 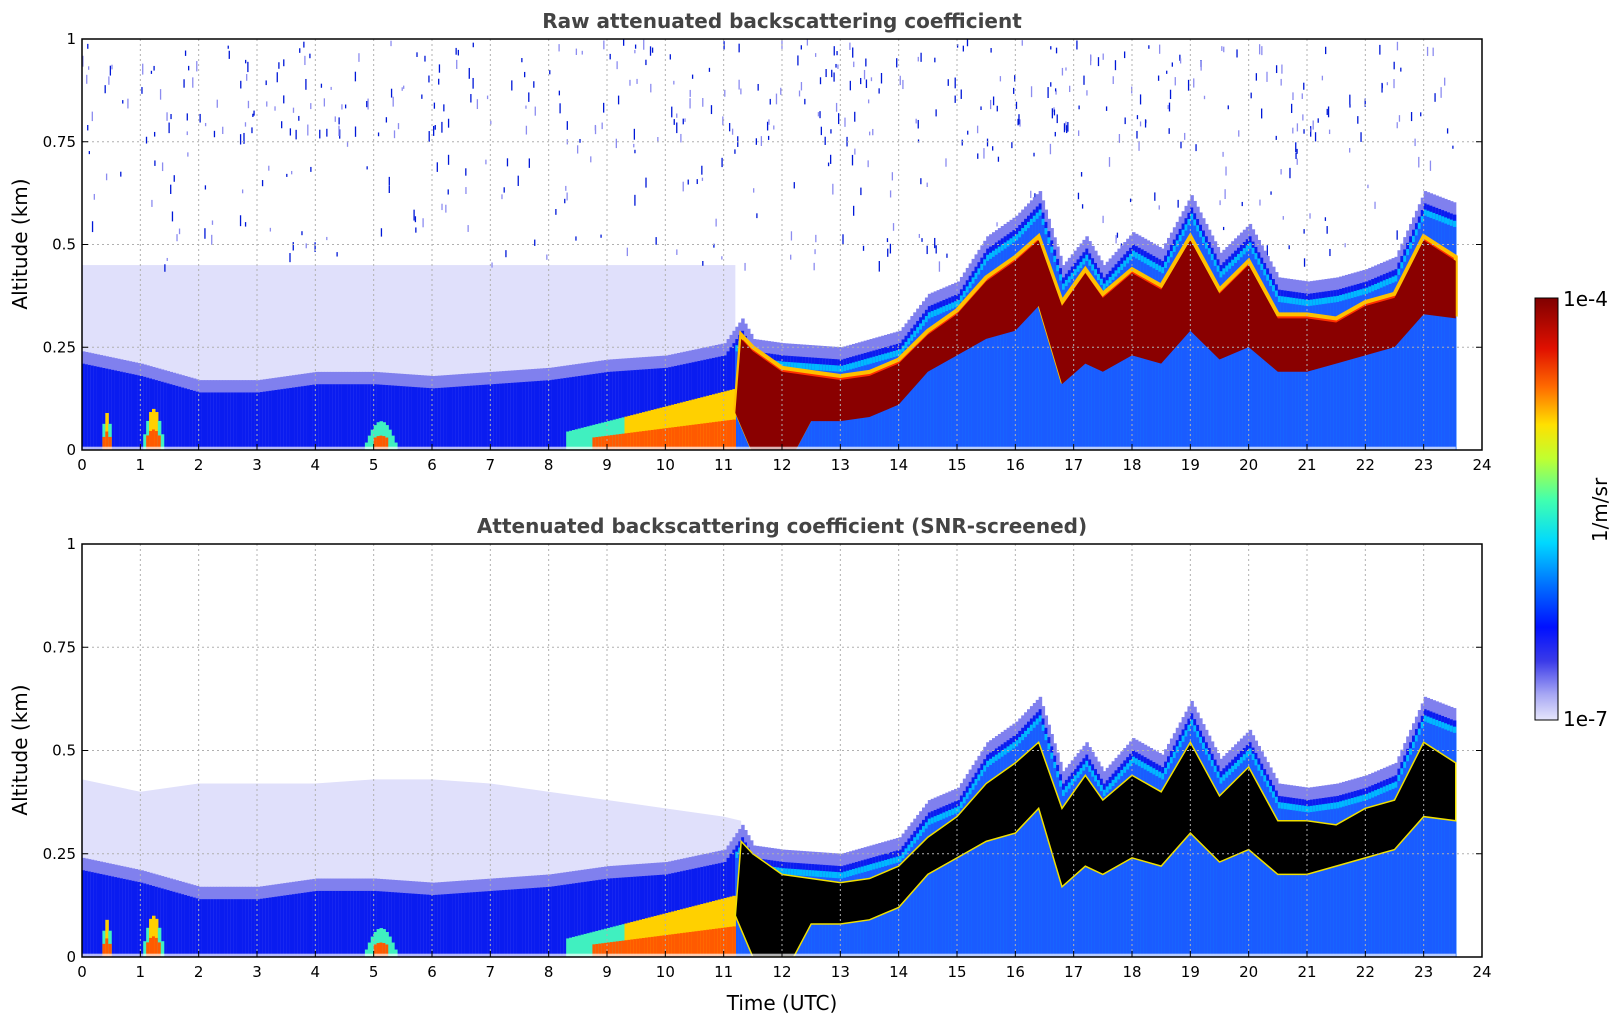 What do you see at coordinates (432, 465) in the screenshot?
I see `x-tick-label: 6` at bounding box center [432, 465].